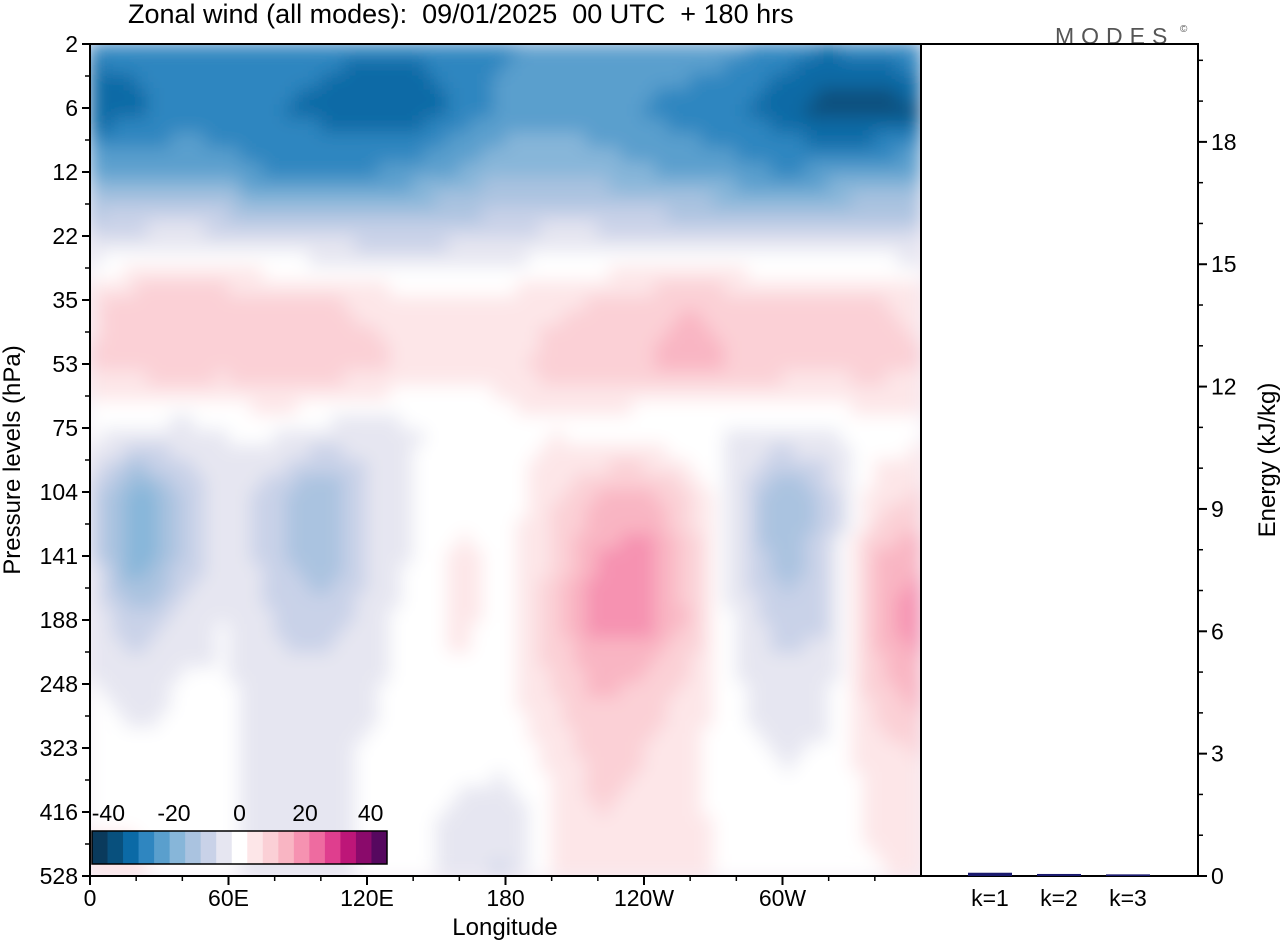 The image size is (1280, 942). Describe the element at coordinates (162, 847) in the screenshot. I see `colorbar-swatch` at that location.